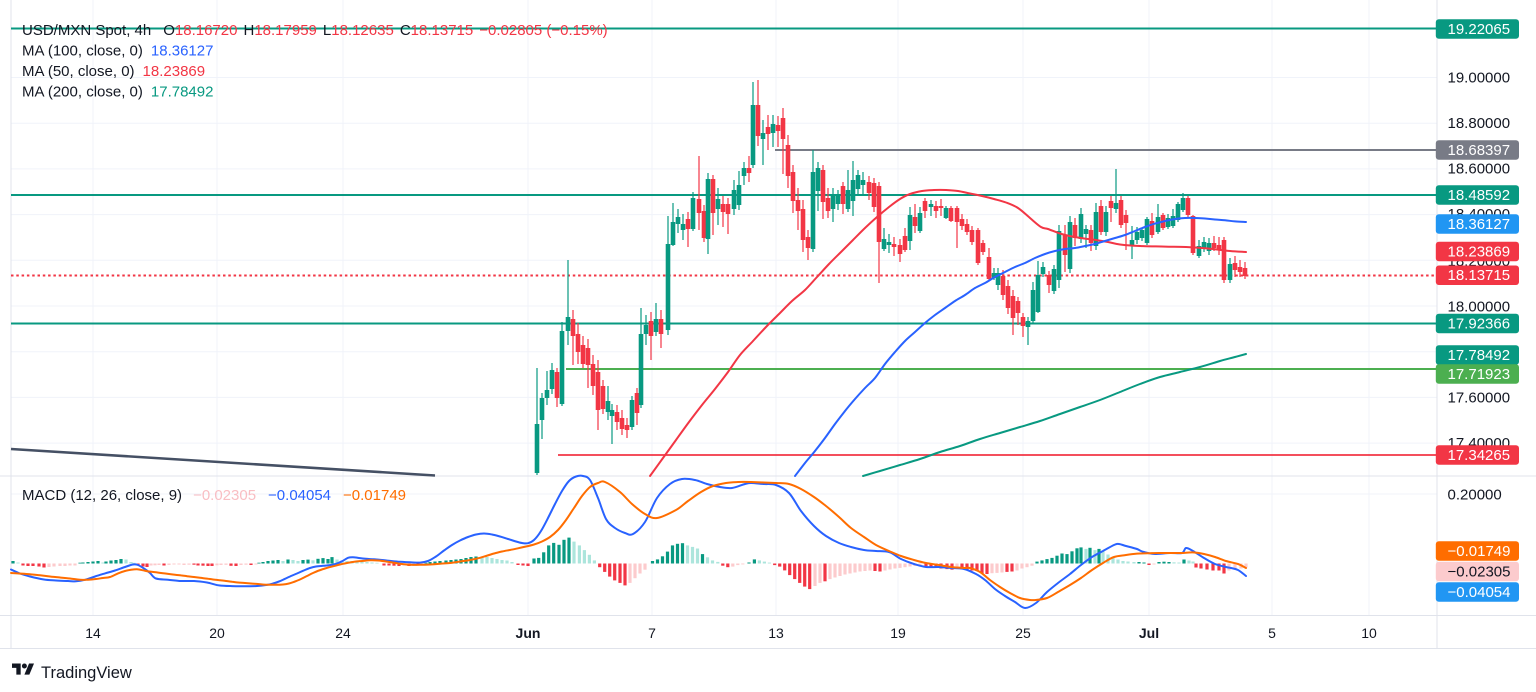 The image size is (1536, 692). What do you see at coordinates (1272, 633) in the screenshot?
I see `svg-text: 5` at bounding box center [1272, 633].